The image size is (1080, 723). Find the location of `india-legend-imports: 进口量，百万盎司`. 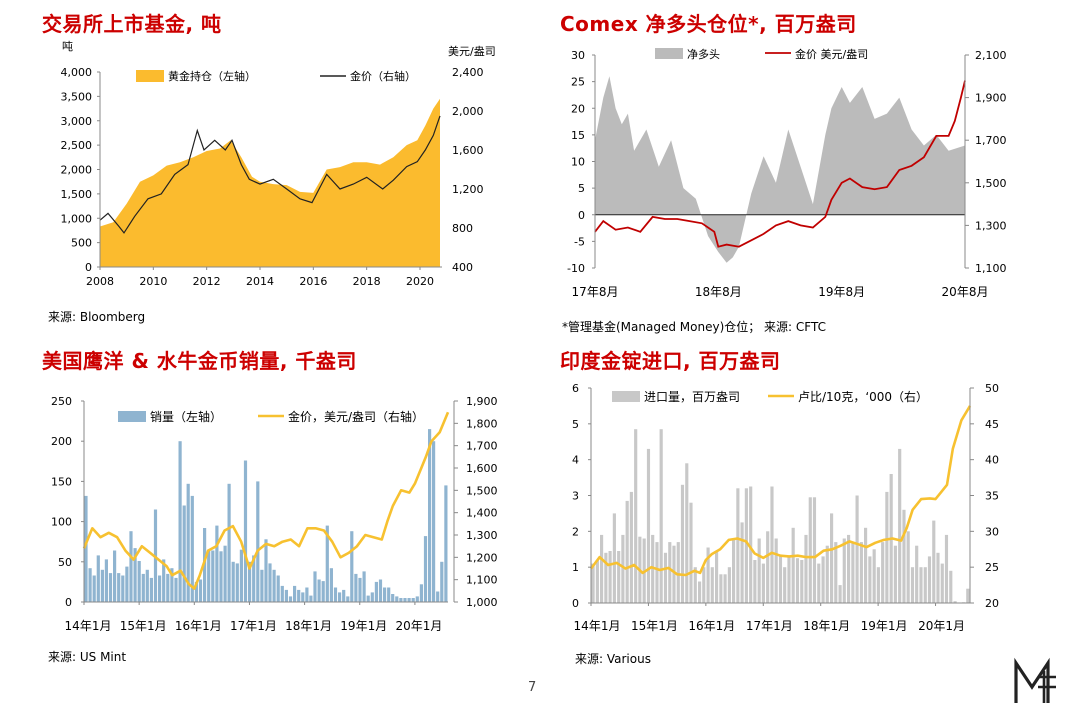

india-legend-imports: 进口量，百万盎司 is located at coordinates (692, 397).